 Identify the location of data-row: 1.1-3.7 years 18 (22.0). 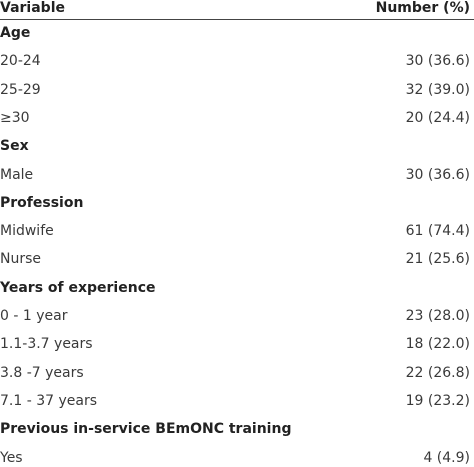
(237, 344).